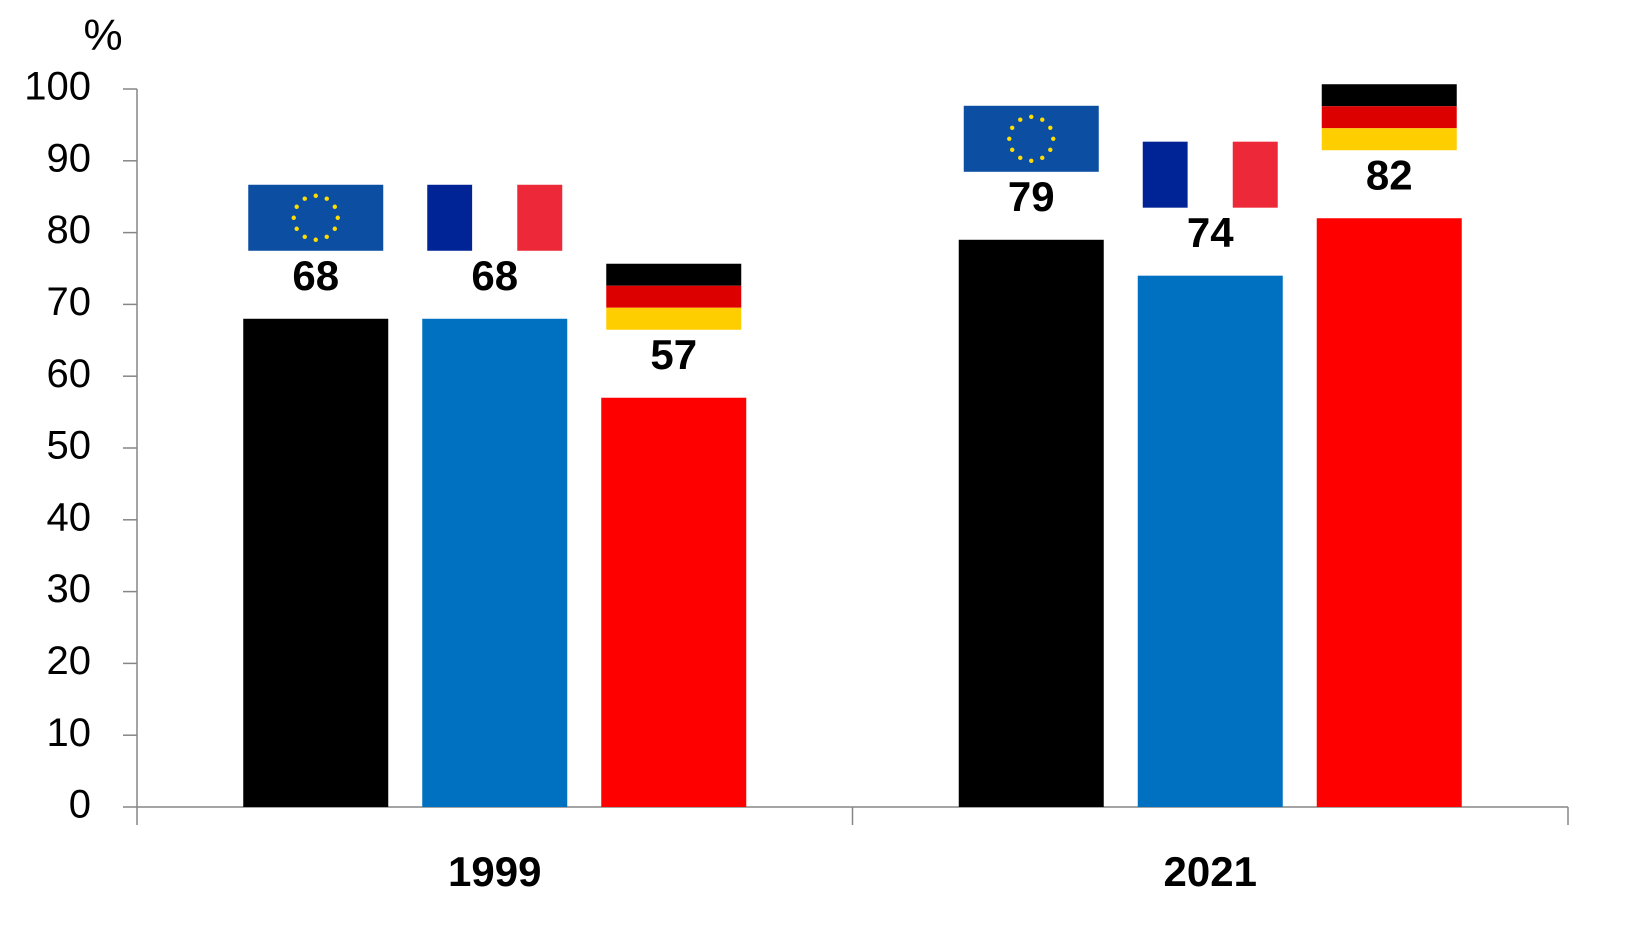  What do you see at coordinates (69, 302) in the screenshot?
I see `y-tick-label: 70` at bounding box center [69, 302].